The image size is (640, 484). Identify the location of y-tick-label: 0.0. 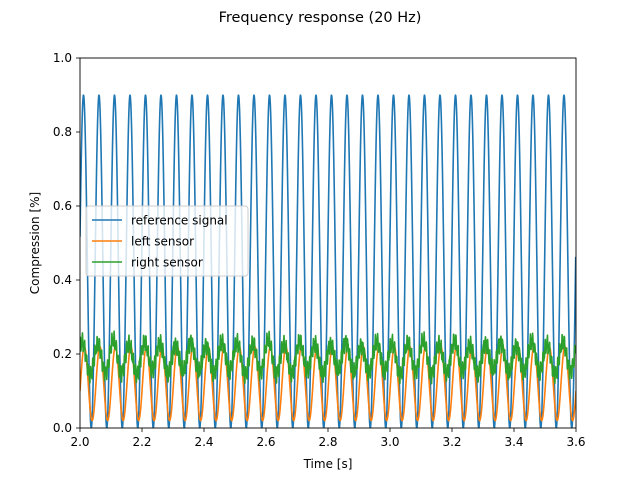
(62, 428).